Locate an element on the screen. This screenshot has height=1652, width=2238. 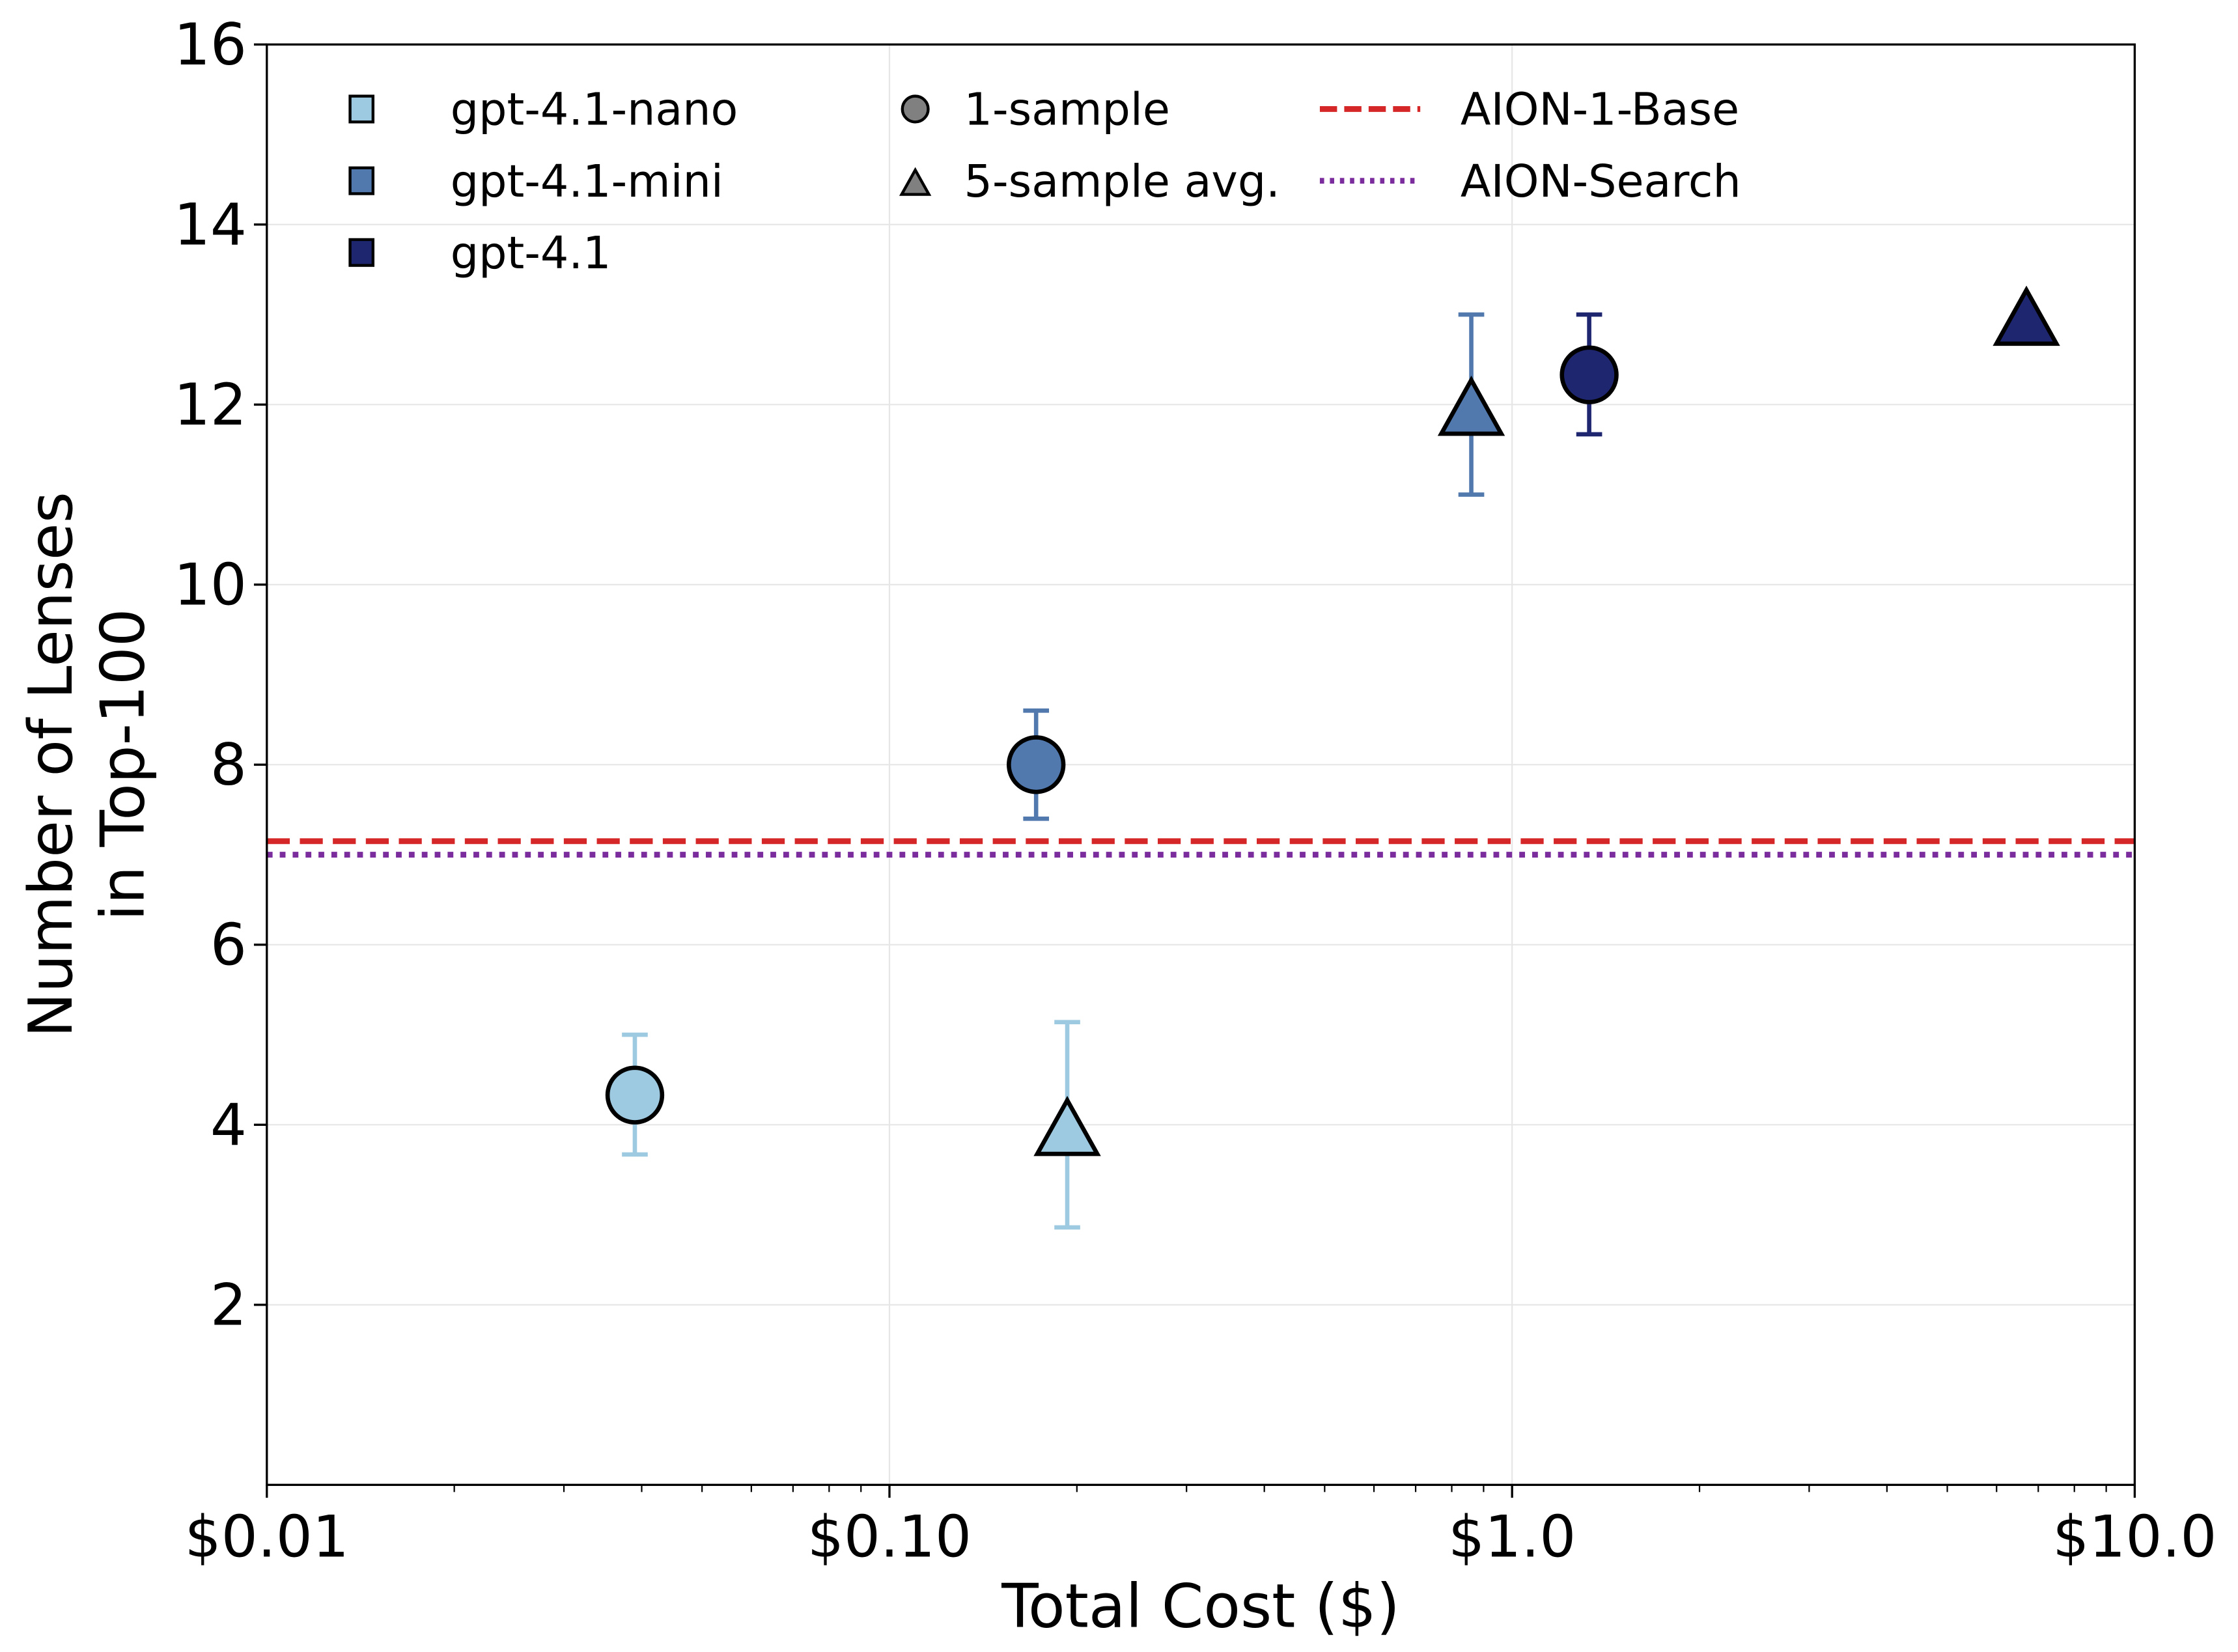
x-tick-label: $10.0 is located at coordinates (2134, 1536).